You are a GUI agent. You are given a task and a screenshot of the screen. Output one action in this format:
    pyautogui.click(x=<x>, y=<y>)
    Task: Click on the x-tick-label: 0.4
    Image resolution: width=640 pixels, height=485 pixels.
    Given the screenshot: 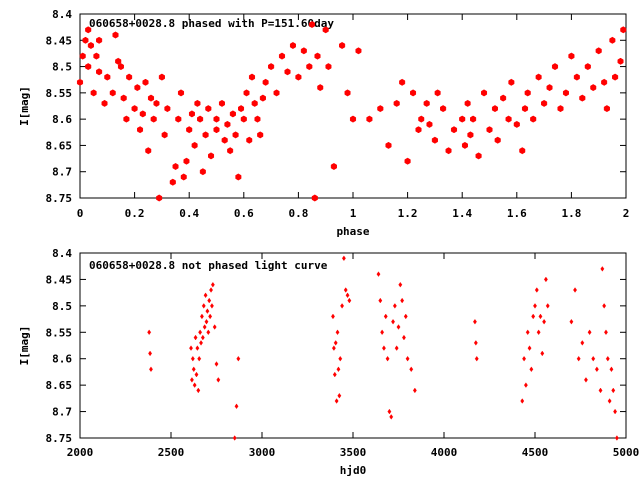 What is the action you would take?
    pyautogui.click(x=189, y=213)
    